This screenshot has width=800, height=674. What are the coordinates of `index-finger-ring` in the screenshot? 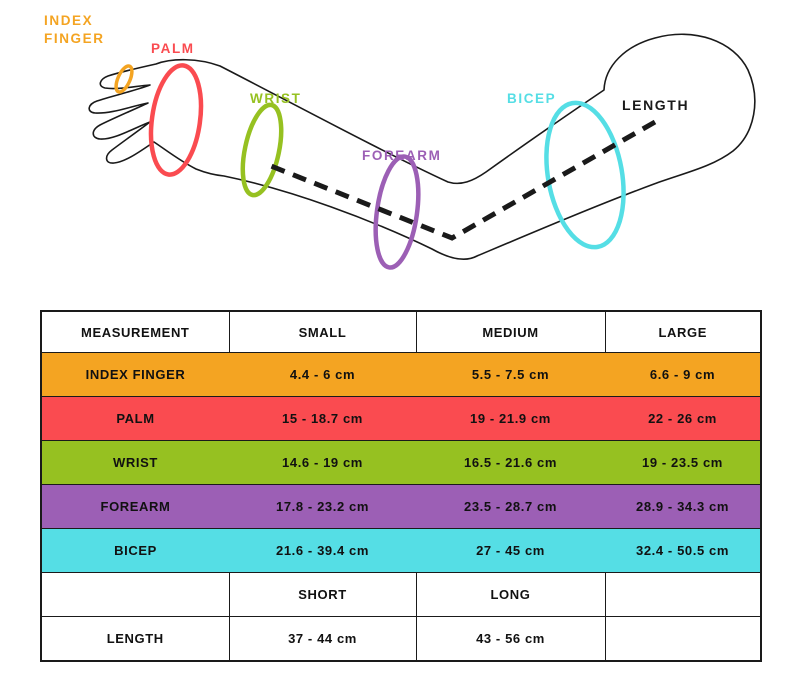 It's located at (124, 79).